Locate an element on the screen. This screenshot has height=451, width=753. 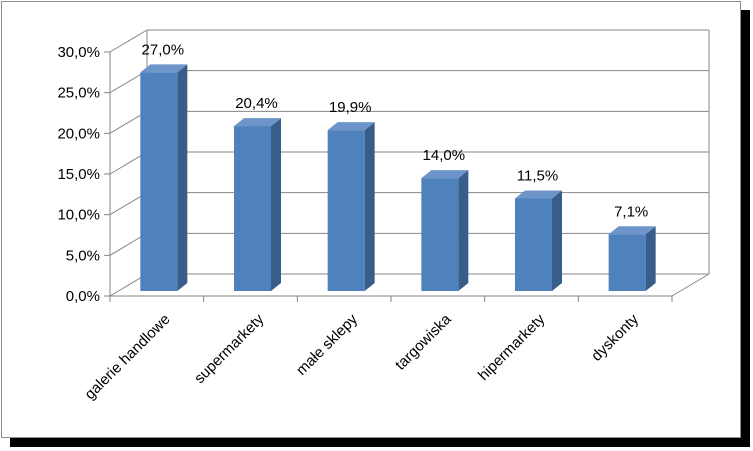
y-tick-label: 15,0% is located at coordinates (78, 174).